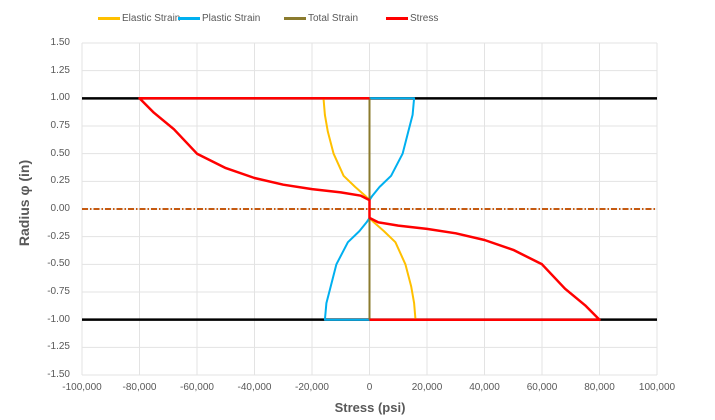 The width and height of the screenshot is (715, 420). Describe the element at coordinates (484, 387) in the screenshot. I see `x-tick-label: 40,000` at that location.